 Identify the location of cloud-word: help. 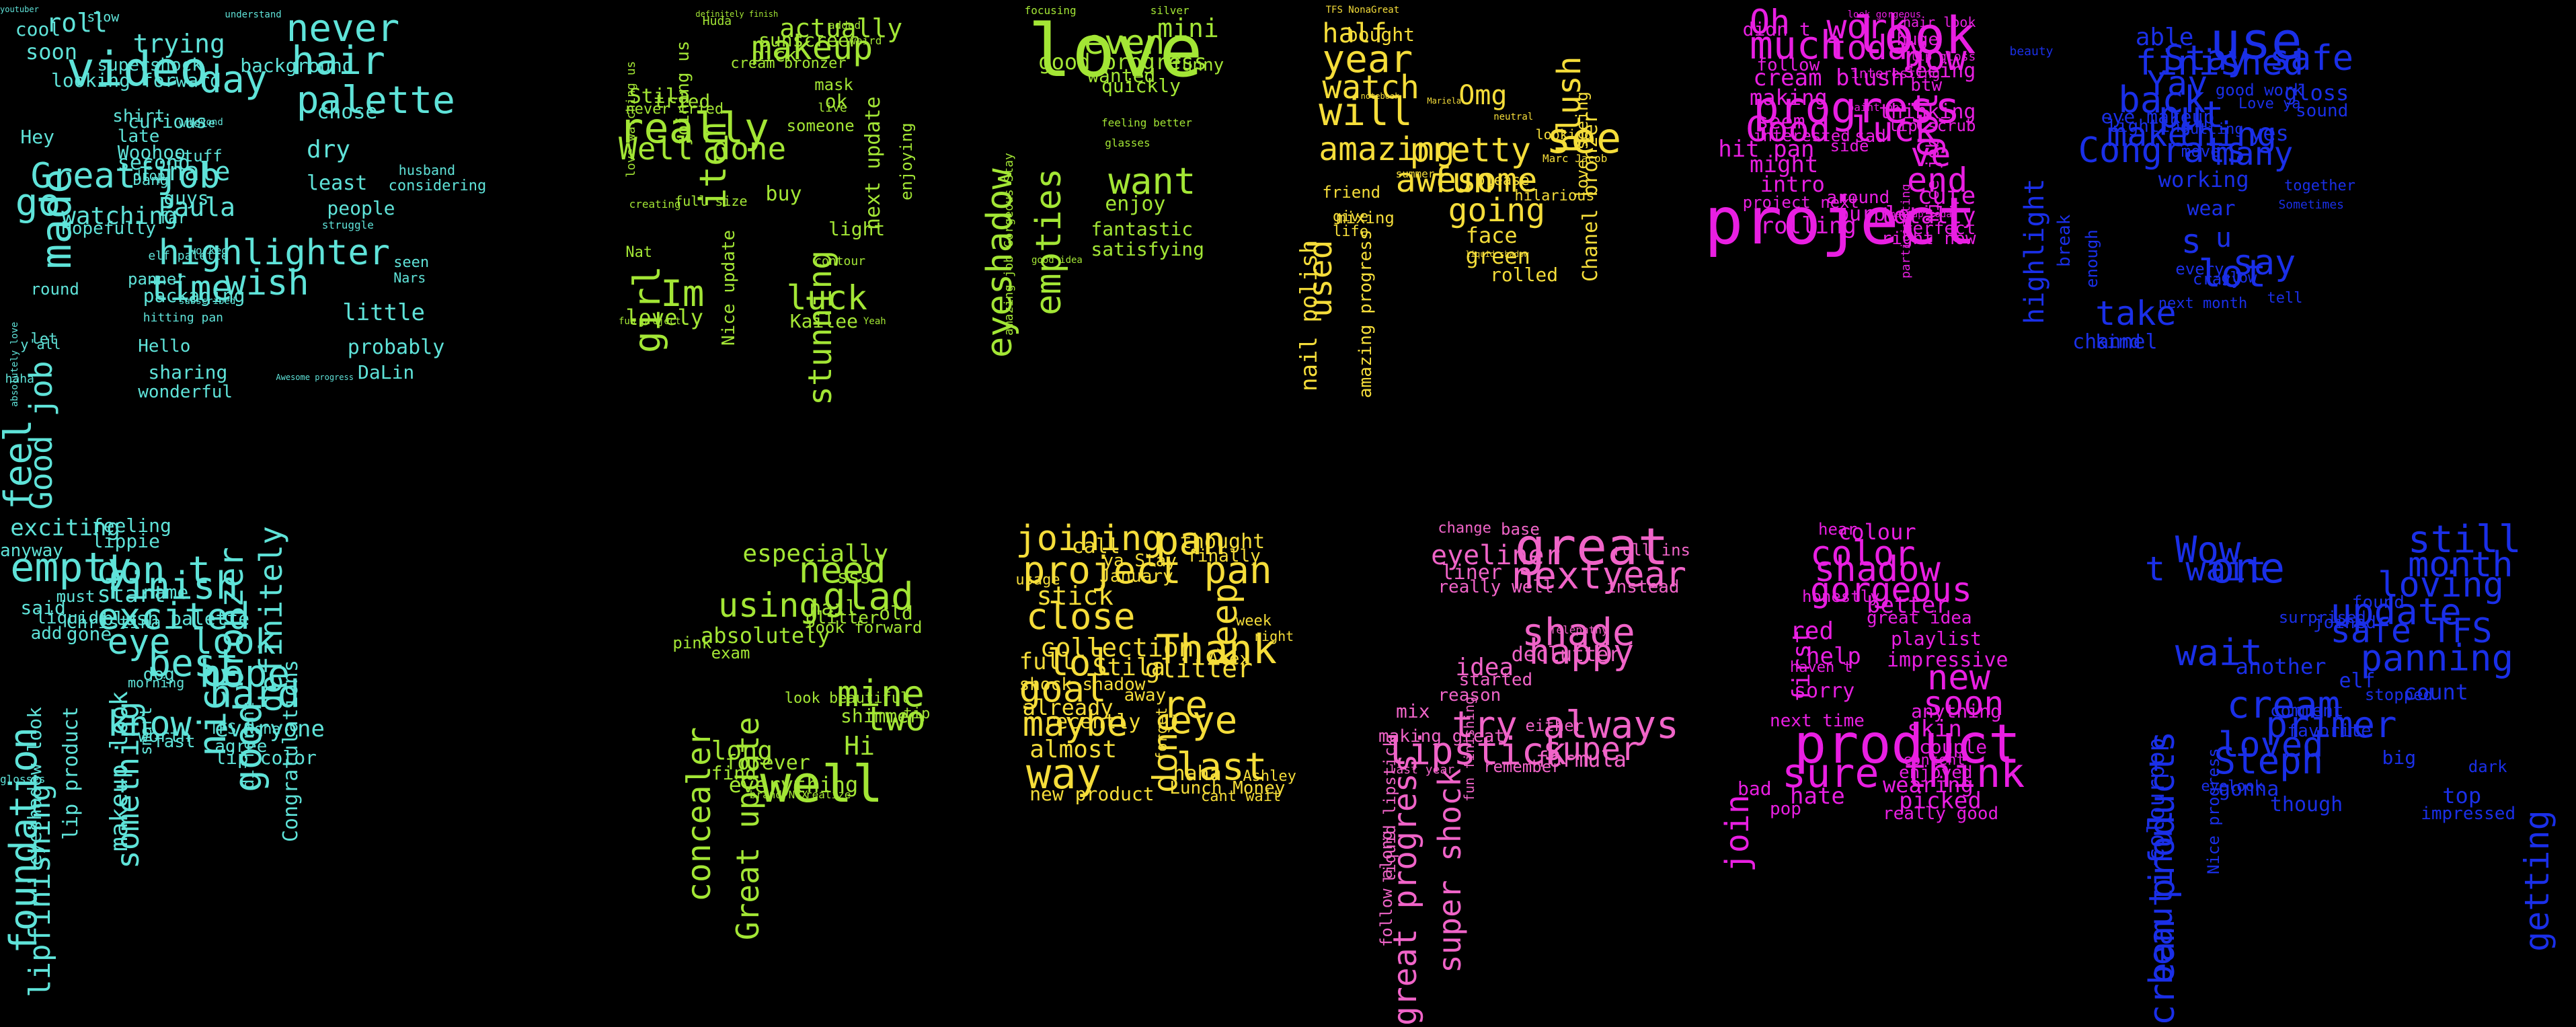
(1833, 657).